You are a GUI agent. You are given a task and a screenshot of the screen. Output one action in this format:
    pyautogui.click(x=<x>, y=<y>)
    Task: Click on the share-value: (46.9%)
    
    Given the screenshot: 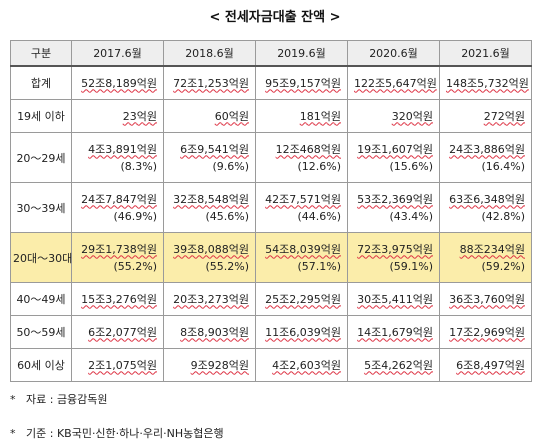 What is the action you would take?
    pyautogui.click(x=135, y=216)
    